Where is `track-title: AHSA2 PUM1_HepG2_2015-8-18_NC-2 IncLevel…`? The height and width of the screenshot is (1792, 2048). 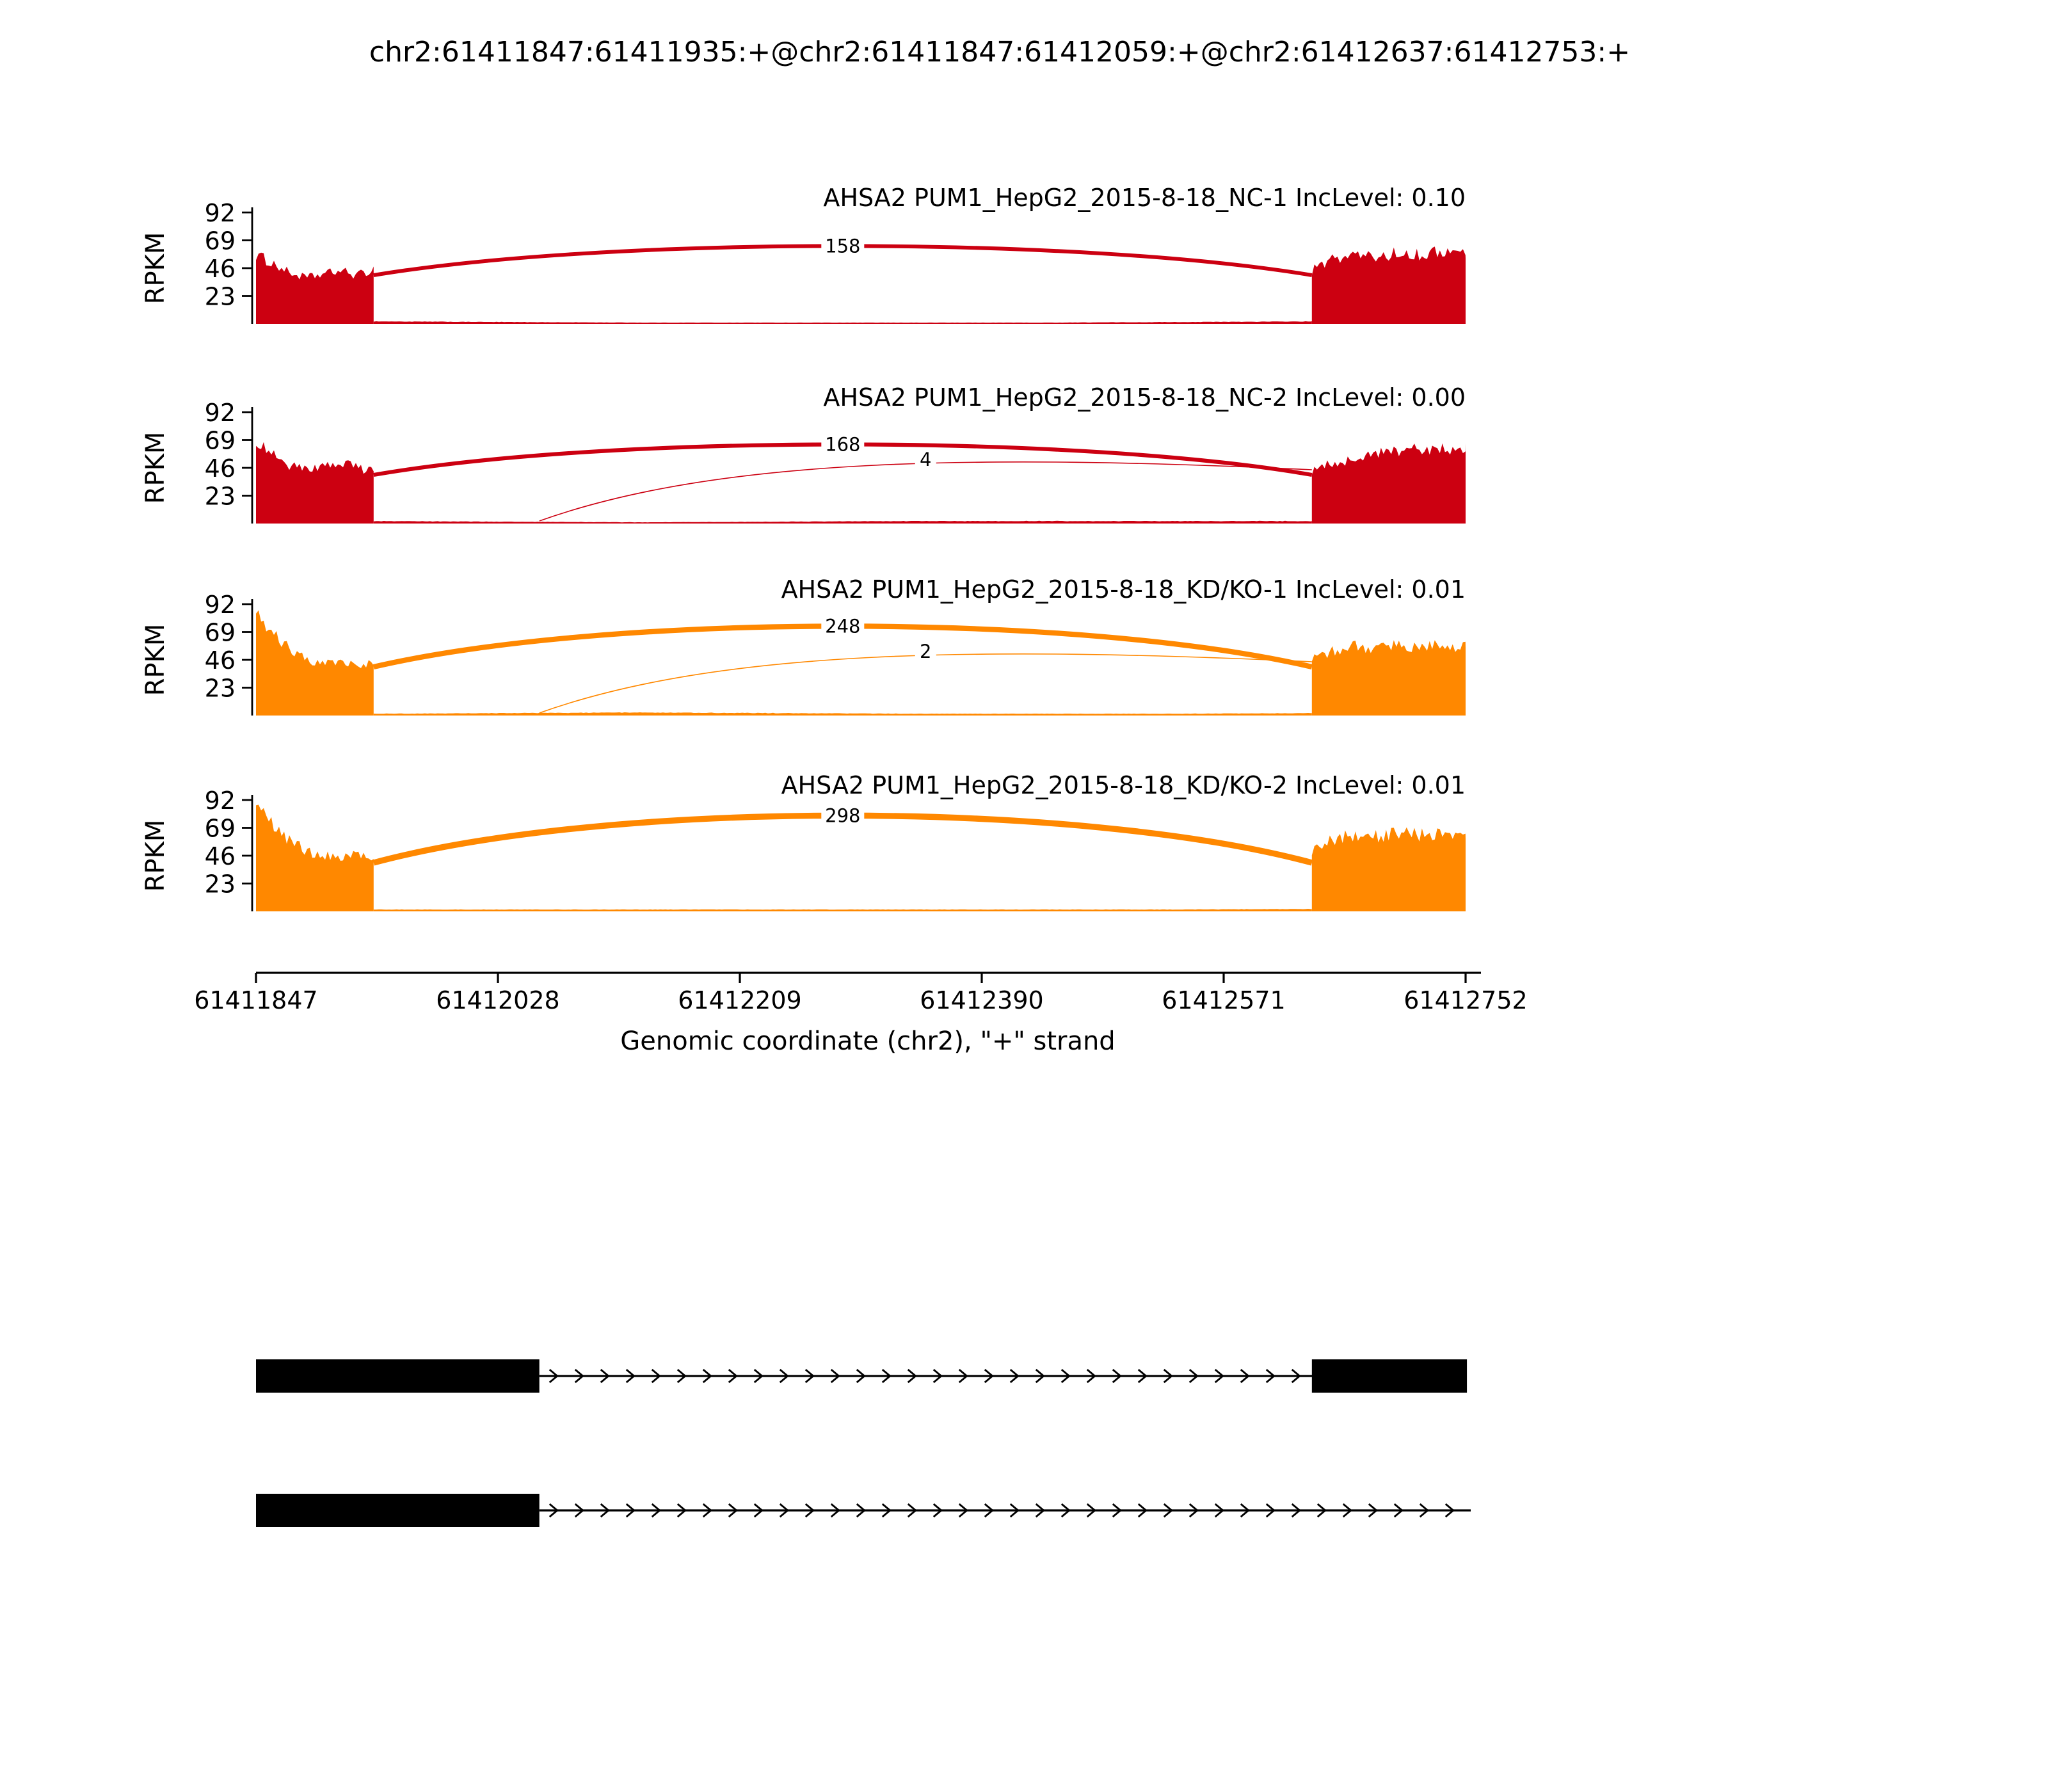
track-title: AHSA2 PUM1_HepG2_2015-8-18_NC-2 IncLevel… is located at coordinates (1144, 397).